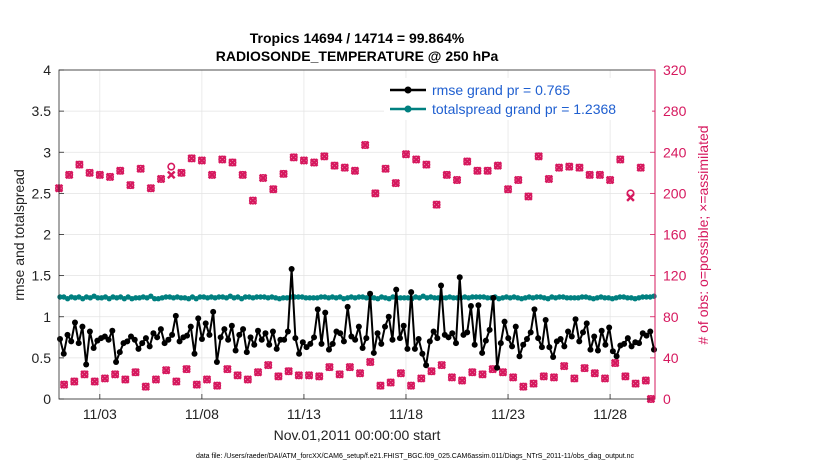  Describe the element at coordinates (47, 399) in the screenshot. I see `y-left-tick-label: 0` at that location.